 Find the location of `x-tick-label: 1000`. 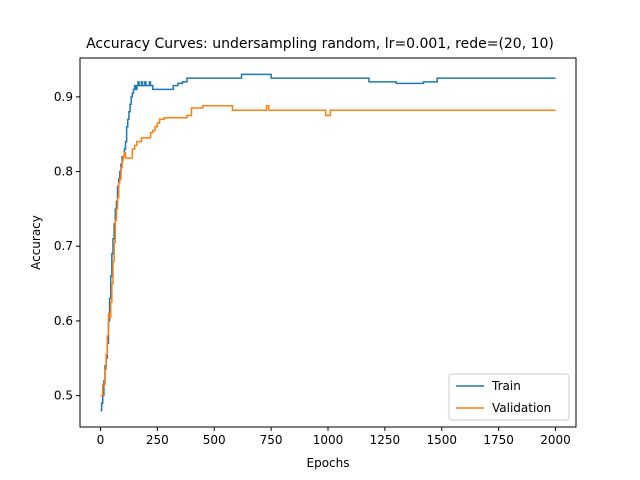

x-tick-label: 1000 is located at coordinates (328, 440).